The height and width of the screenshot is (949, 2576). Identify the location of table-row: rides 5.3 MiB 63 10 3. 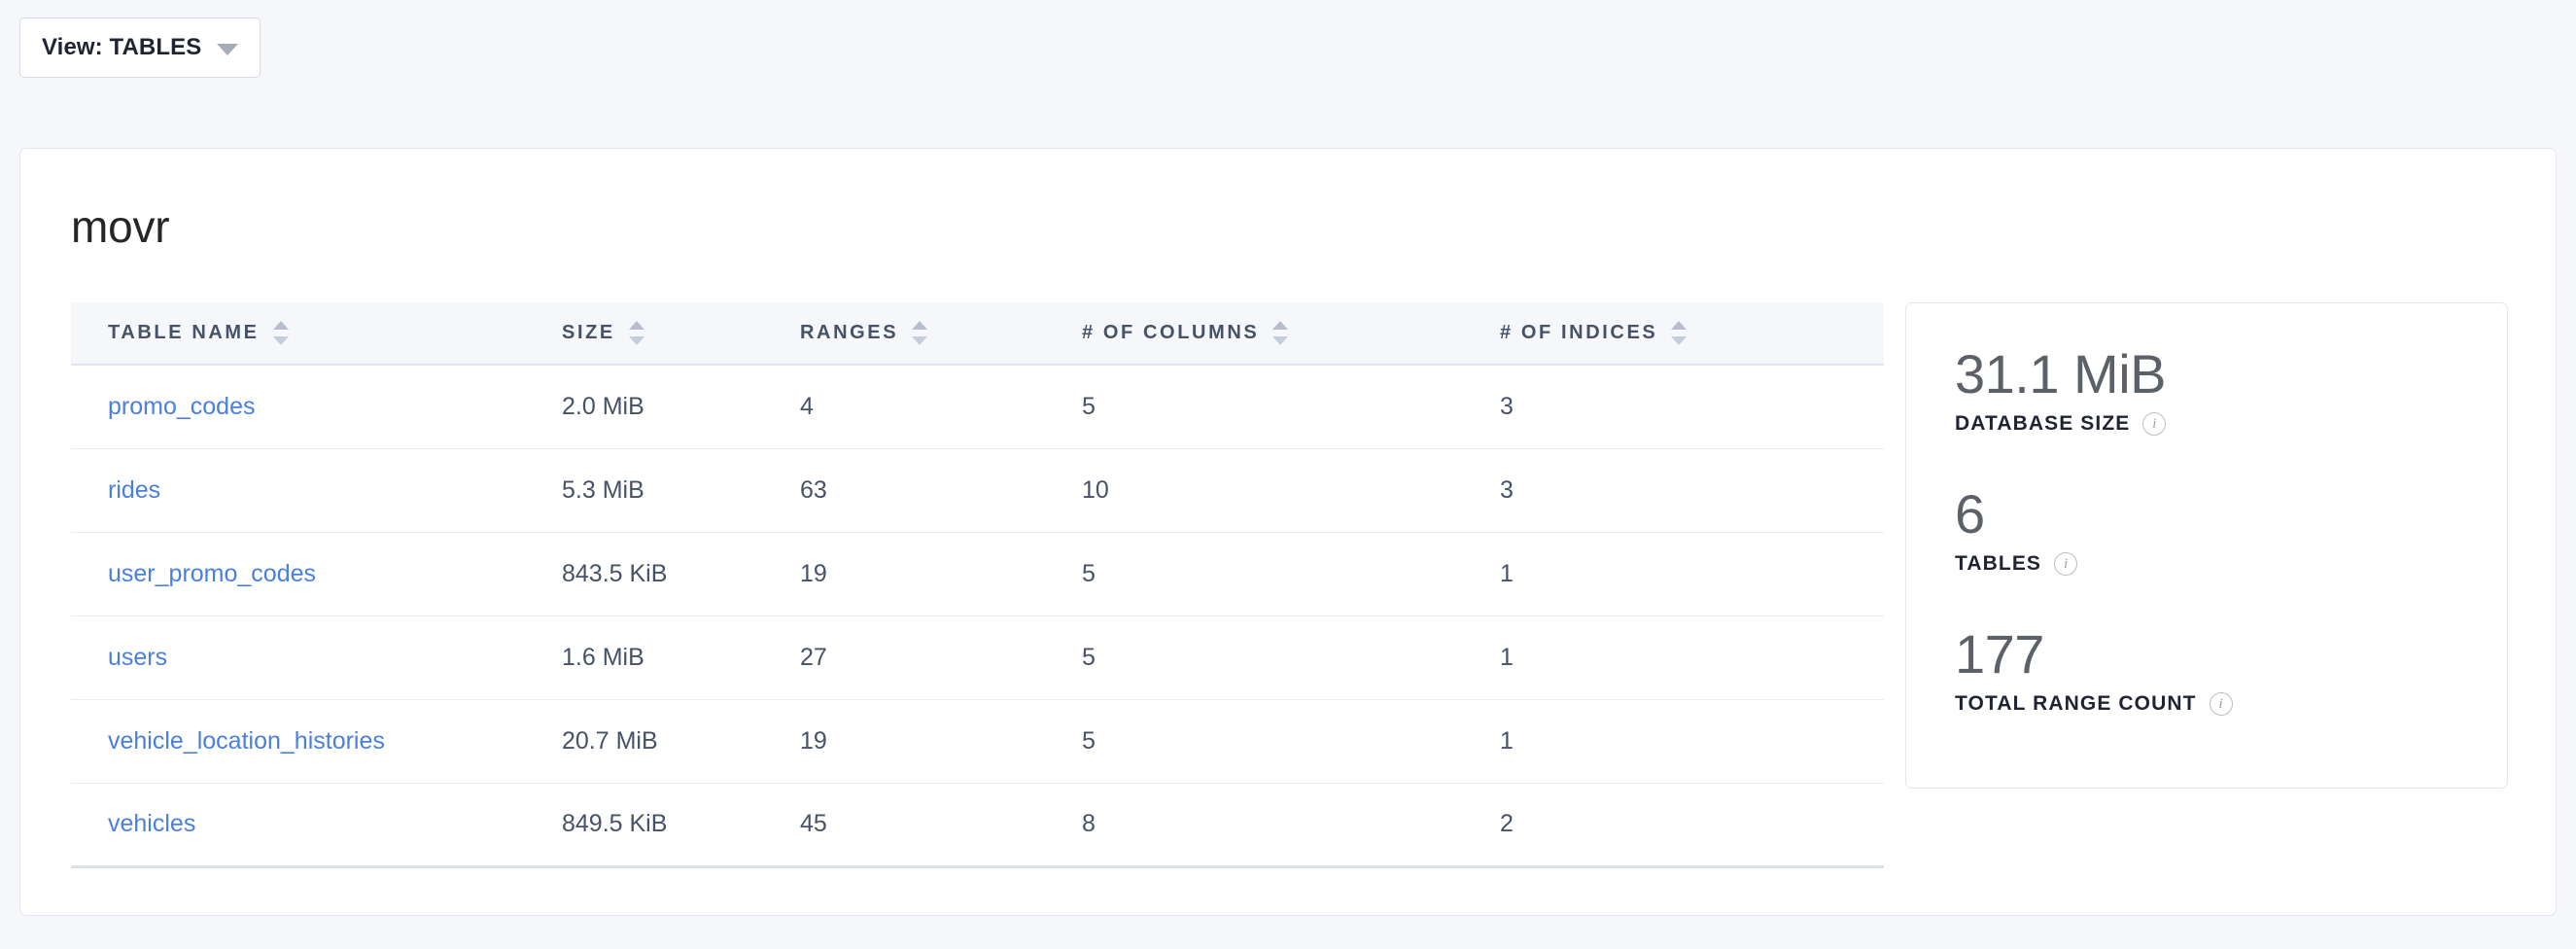
(977, 491).